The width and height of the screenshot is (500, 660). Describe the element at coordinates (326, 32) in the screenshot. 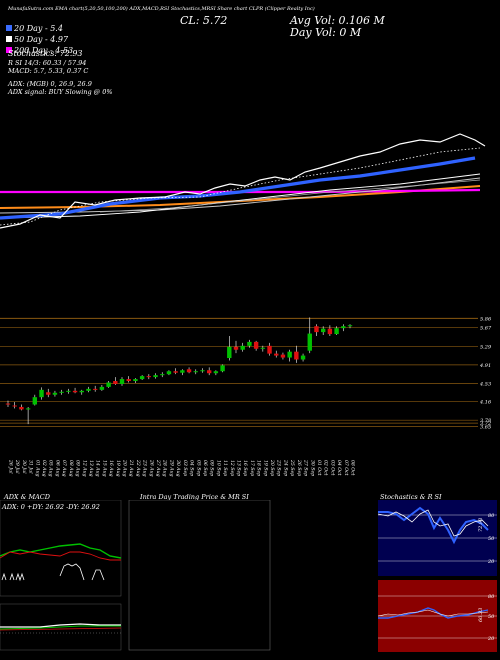

I see `day-volume-label: Day Vol: 0 M` at that location.